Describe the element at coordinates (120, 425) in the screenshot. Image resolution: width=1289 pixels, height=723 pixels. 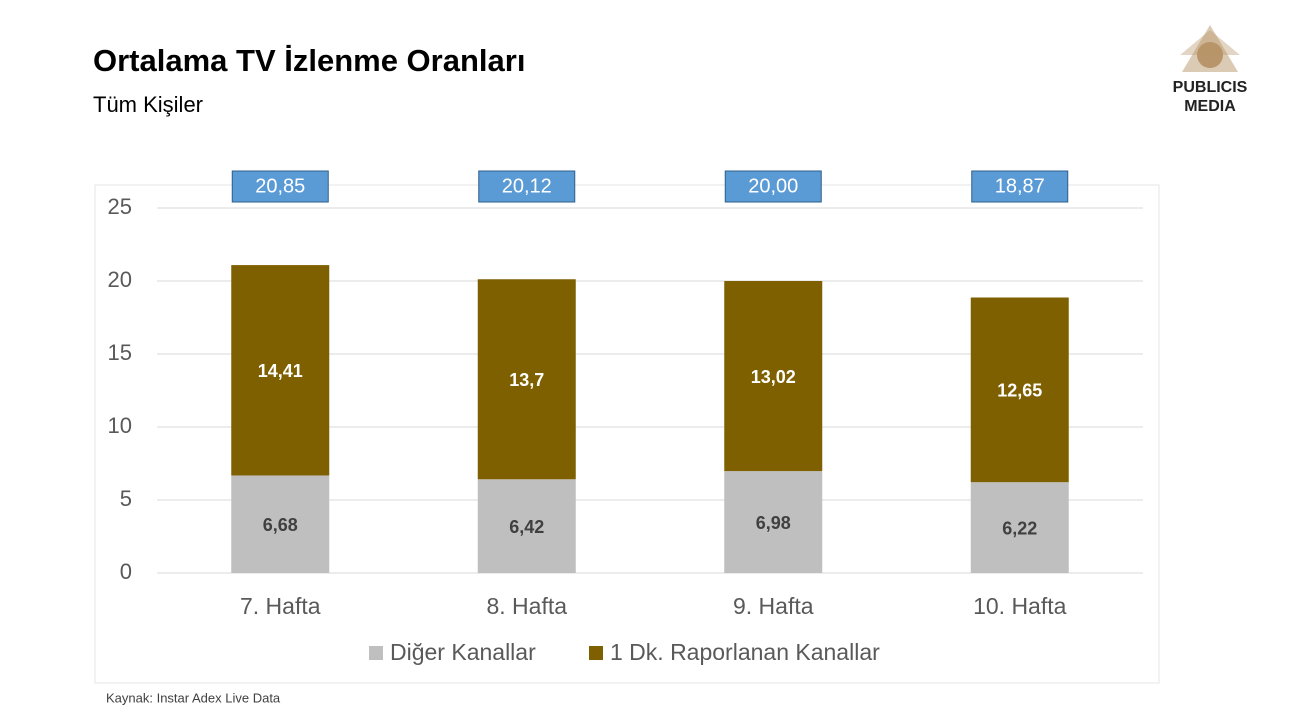
I see `y-tick-label: 10` at that location.